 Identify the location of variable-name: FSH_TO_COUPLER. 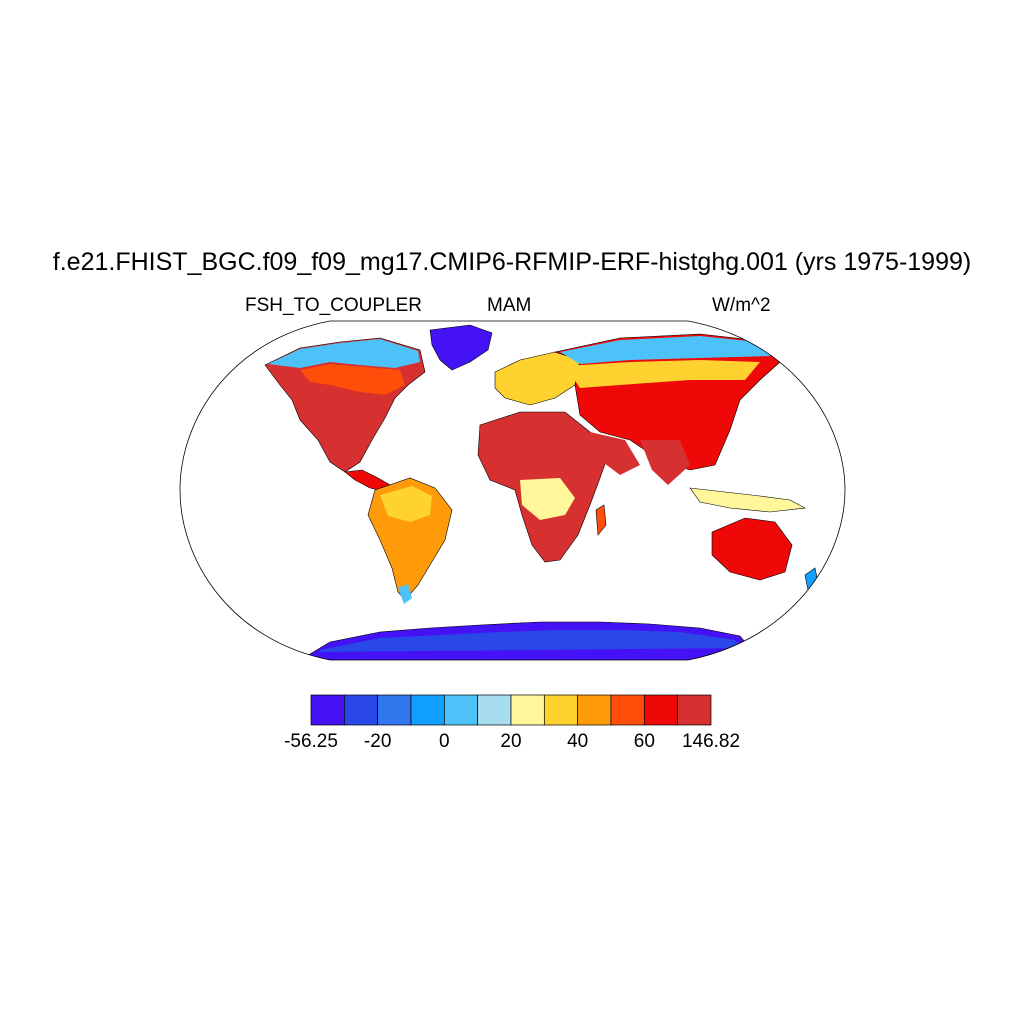
(334, 305).